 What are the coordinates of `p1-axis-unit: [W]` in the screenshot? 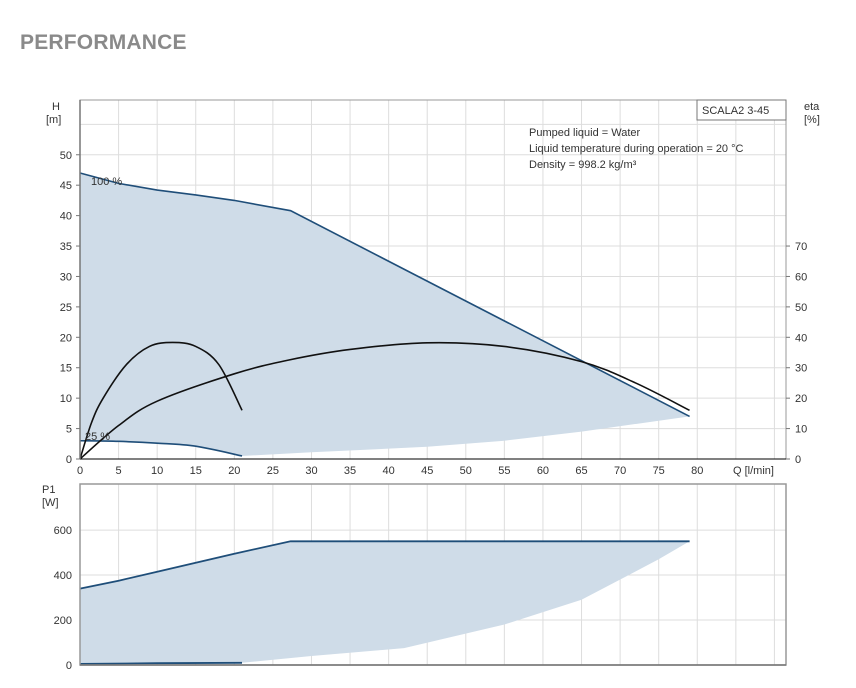 It's located at (50, 503).